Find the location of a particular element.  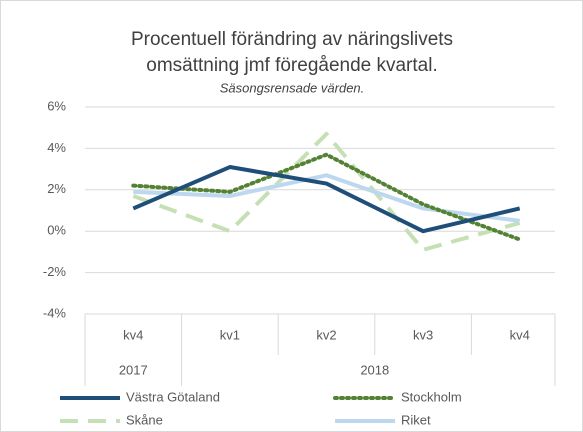

y-tick-label: 4% is located at coordinates (56, 147).